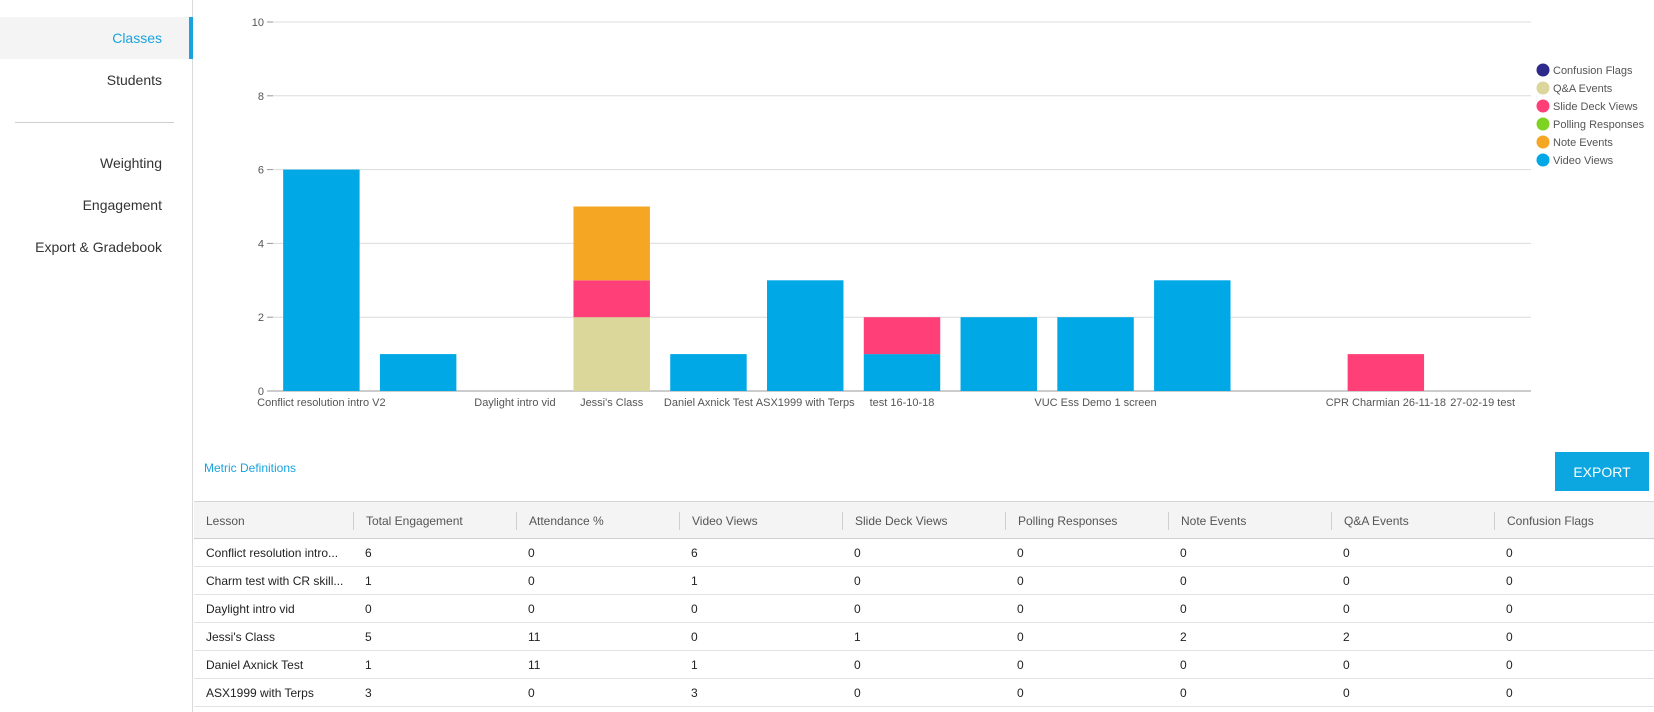 The width and height of the screenshot is (1654, 712). Describe the element at coordinates (1086, 521) in the screenshot. I see `column-header: Polling Responses` at that location.